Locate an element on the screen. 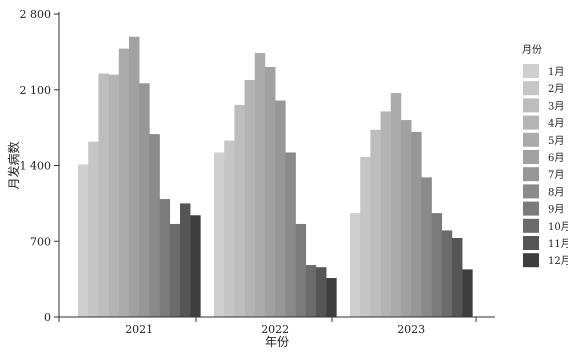  legend-label: 8月 is located at coordinates (556, 192).